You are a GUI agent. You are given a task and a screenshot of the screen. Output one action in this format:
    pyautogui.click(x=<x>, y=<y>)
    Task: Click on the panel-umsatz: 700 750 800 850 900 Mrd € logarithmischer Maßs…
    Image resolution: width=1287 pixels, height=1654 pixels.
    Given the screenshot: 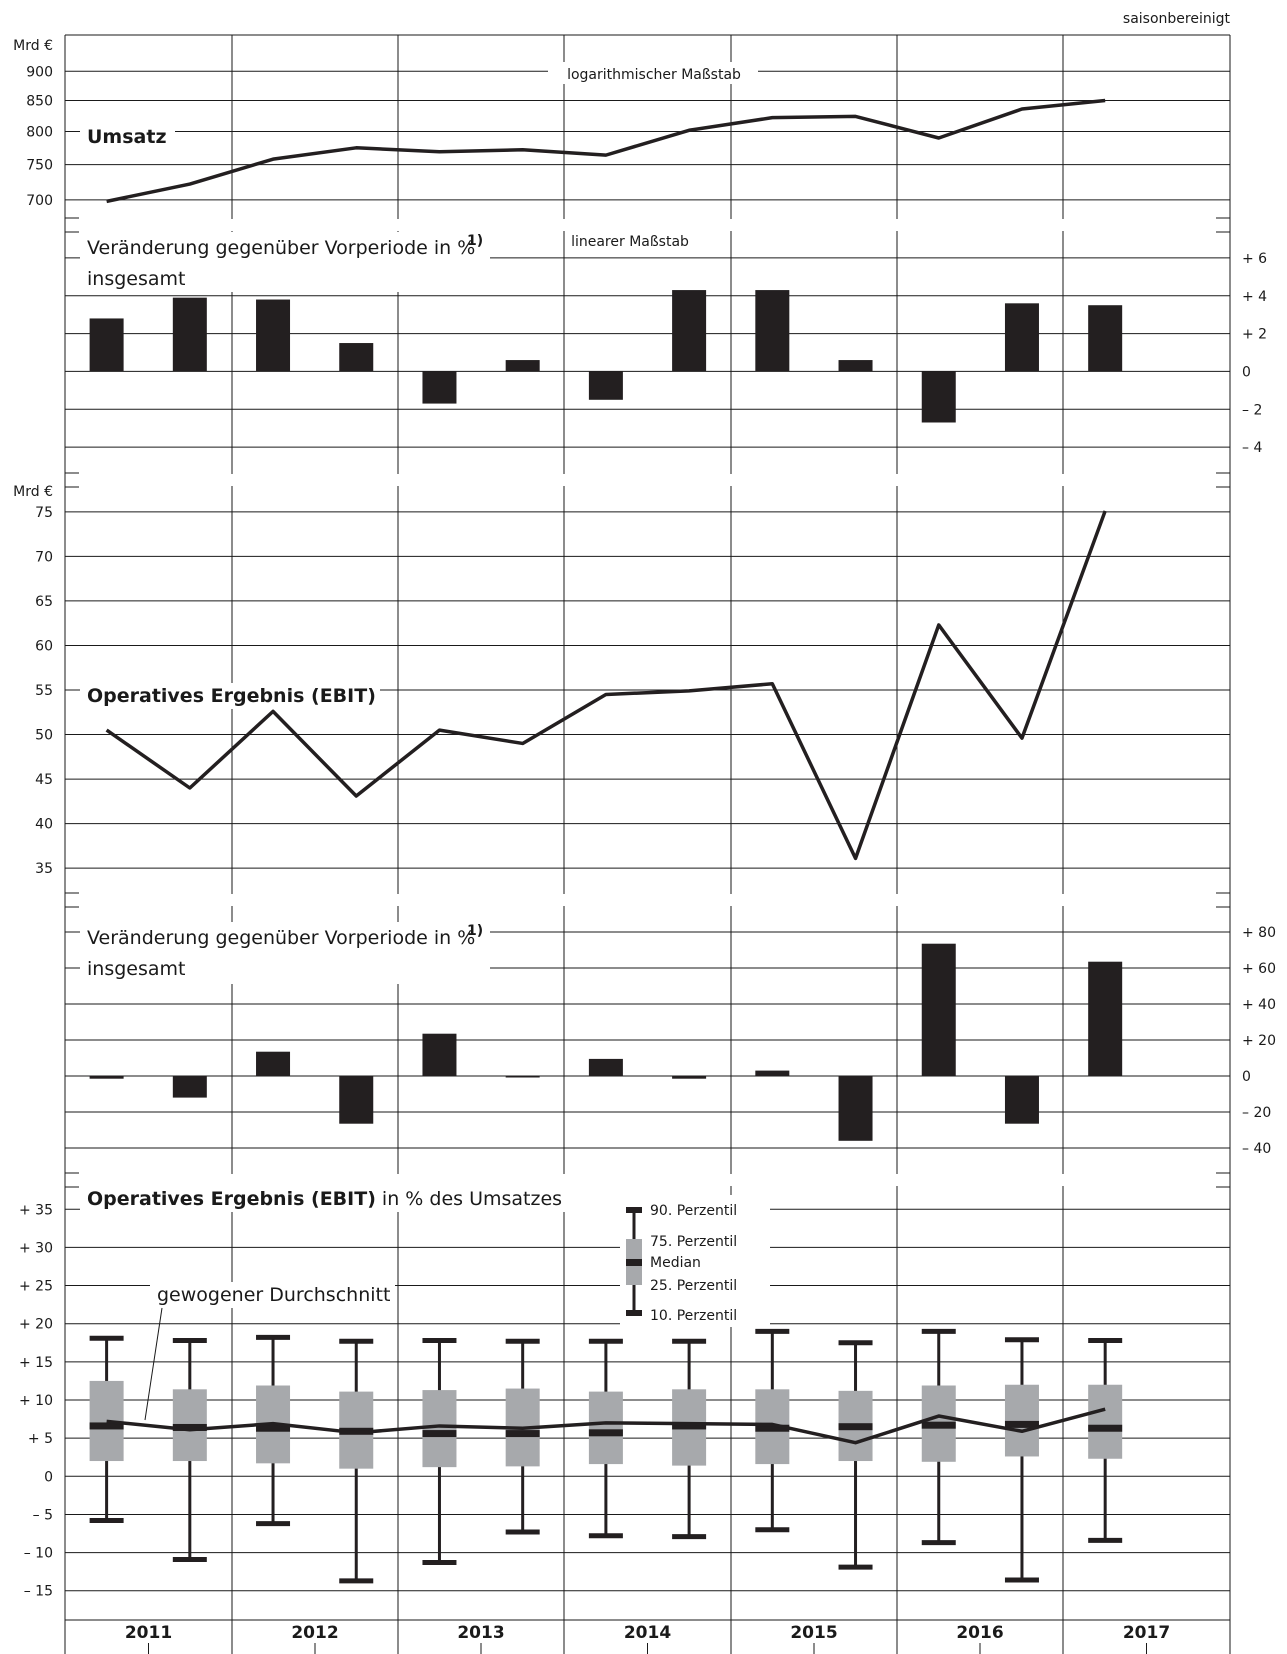 What is the action you would take?
    pyautogui.click(x=621, y=123)
    